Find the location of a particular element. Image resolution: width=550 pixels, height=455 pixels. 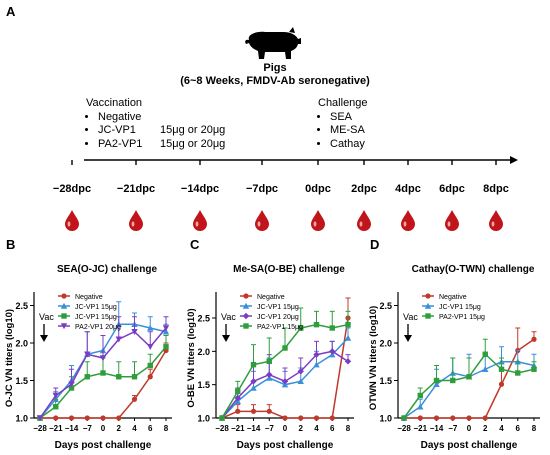

vac-arrow-head is located at coordinates (408, 338).